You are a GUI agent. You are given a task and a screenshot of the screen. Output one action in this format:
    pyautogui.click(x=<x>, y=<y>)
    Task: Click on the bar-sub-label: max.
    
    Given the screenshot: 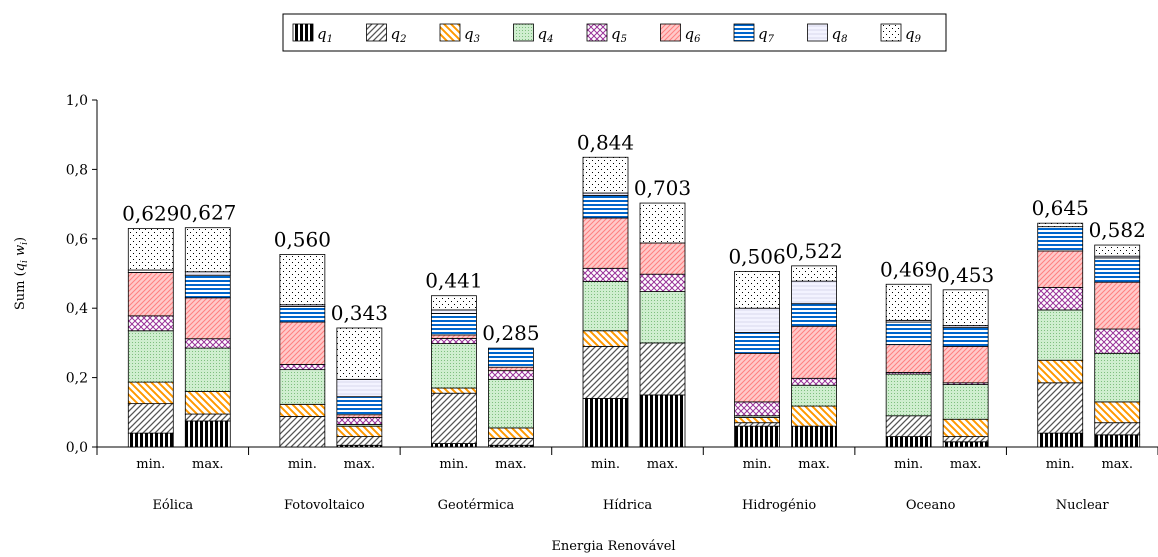 What is the action you would take?
    pyautogui.click(x=814, y=464)
    